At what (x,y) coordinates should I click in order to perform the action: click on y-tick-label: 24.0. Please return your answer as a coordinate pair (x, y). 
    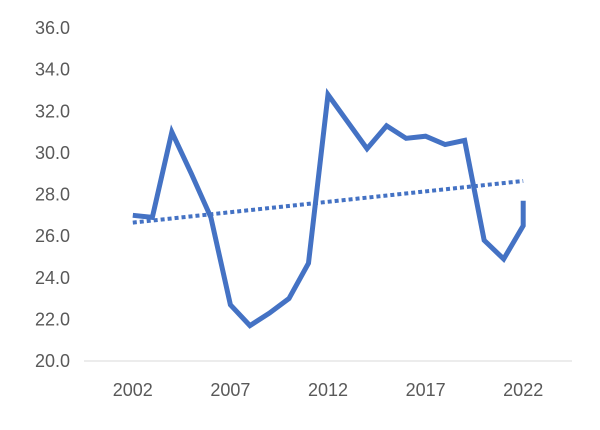
    Looking at the image, I should click on (52, 278).